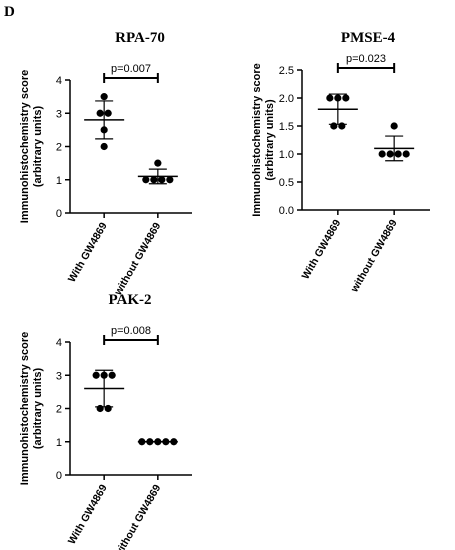  What do you see at coordinates (129, 300) in the screenshot?
I see `chart-title: PAK-2` at bounding box center [129, 300].